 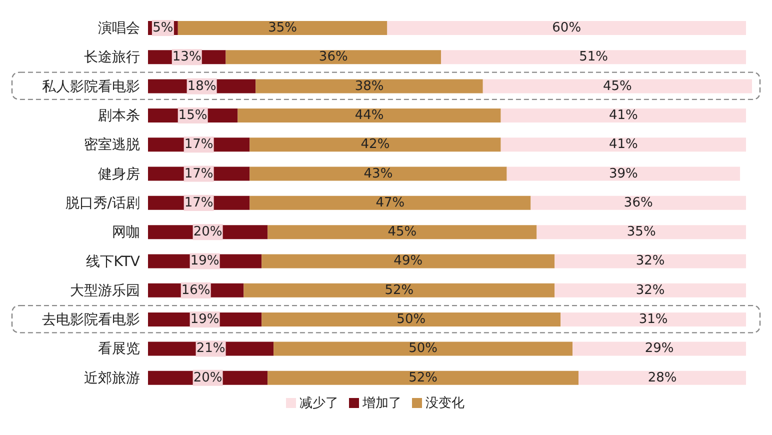 I want to click on y-tick-label: 线下KTV, so click(x=113, y=262).